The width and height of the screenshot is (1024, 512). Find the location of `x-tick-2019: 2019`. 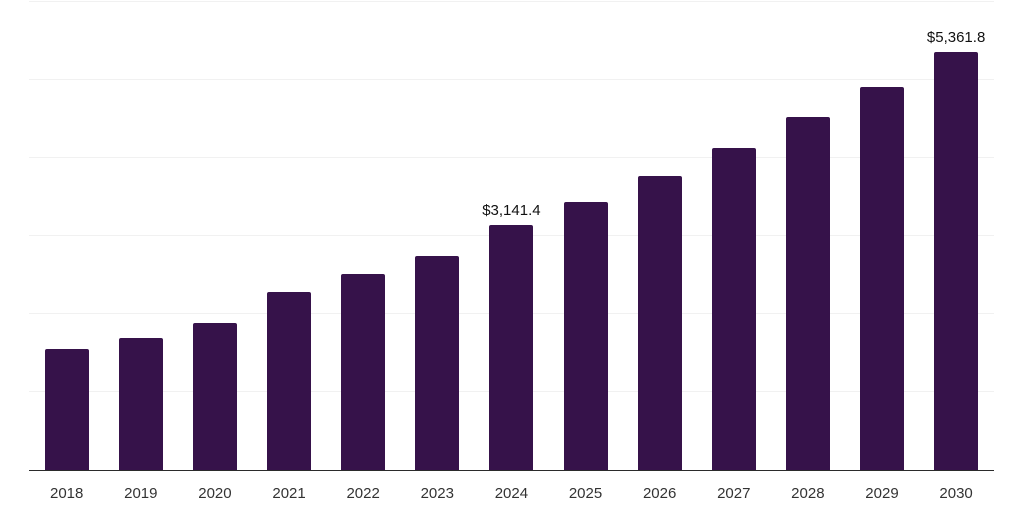

x-tick-2019: 2019 is located at coordinates (141, 493).